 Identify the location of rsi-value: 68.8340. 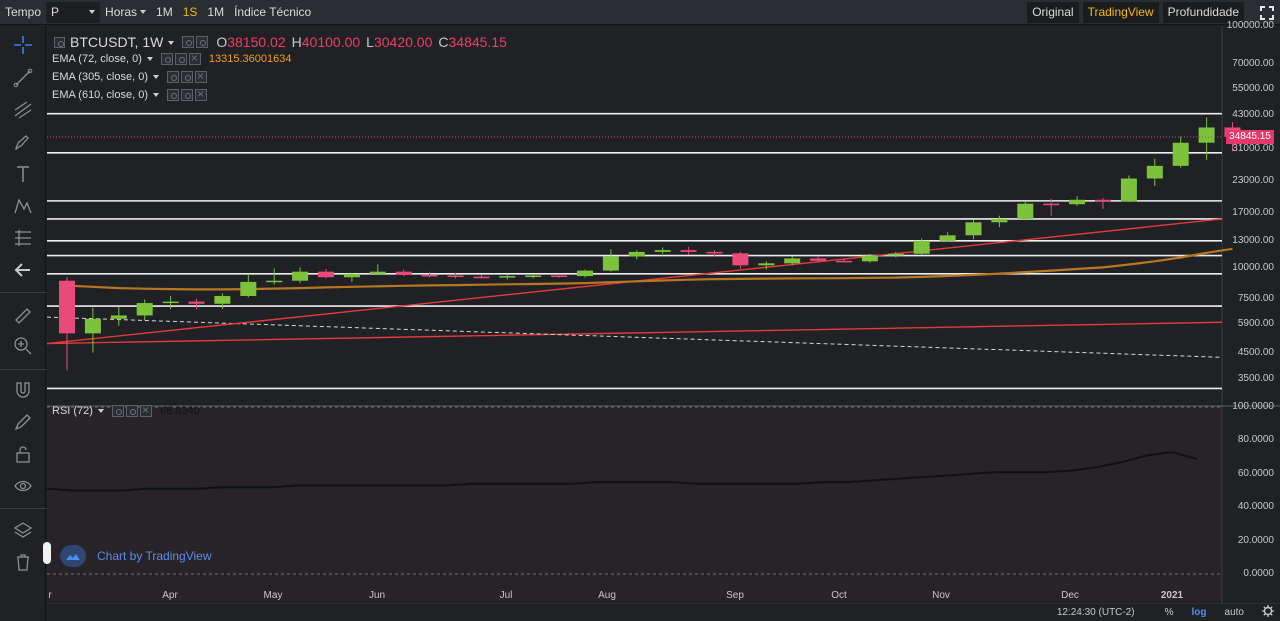
(179, 411).